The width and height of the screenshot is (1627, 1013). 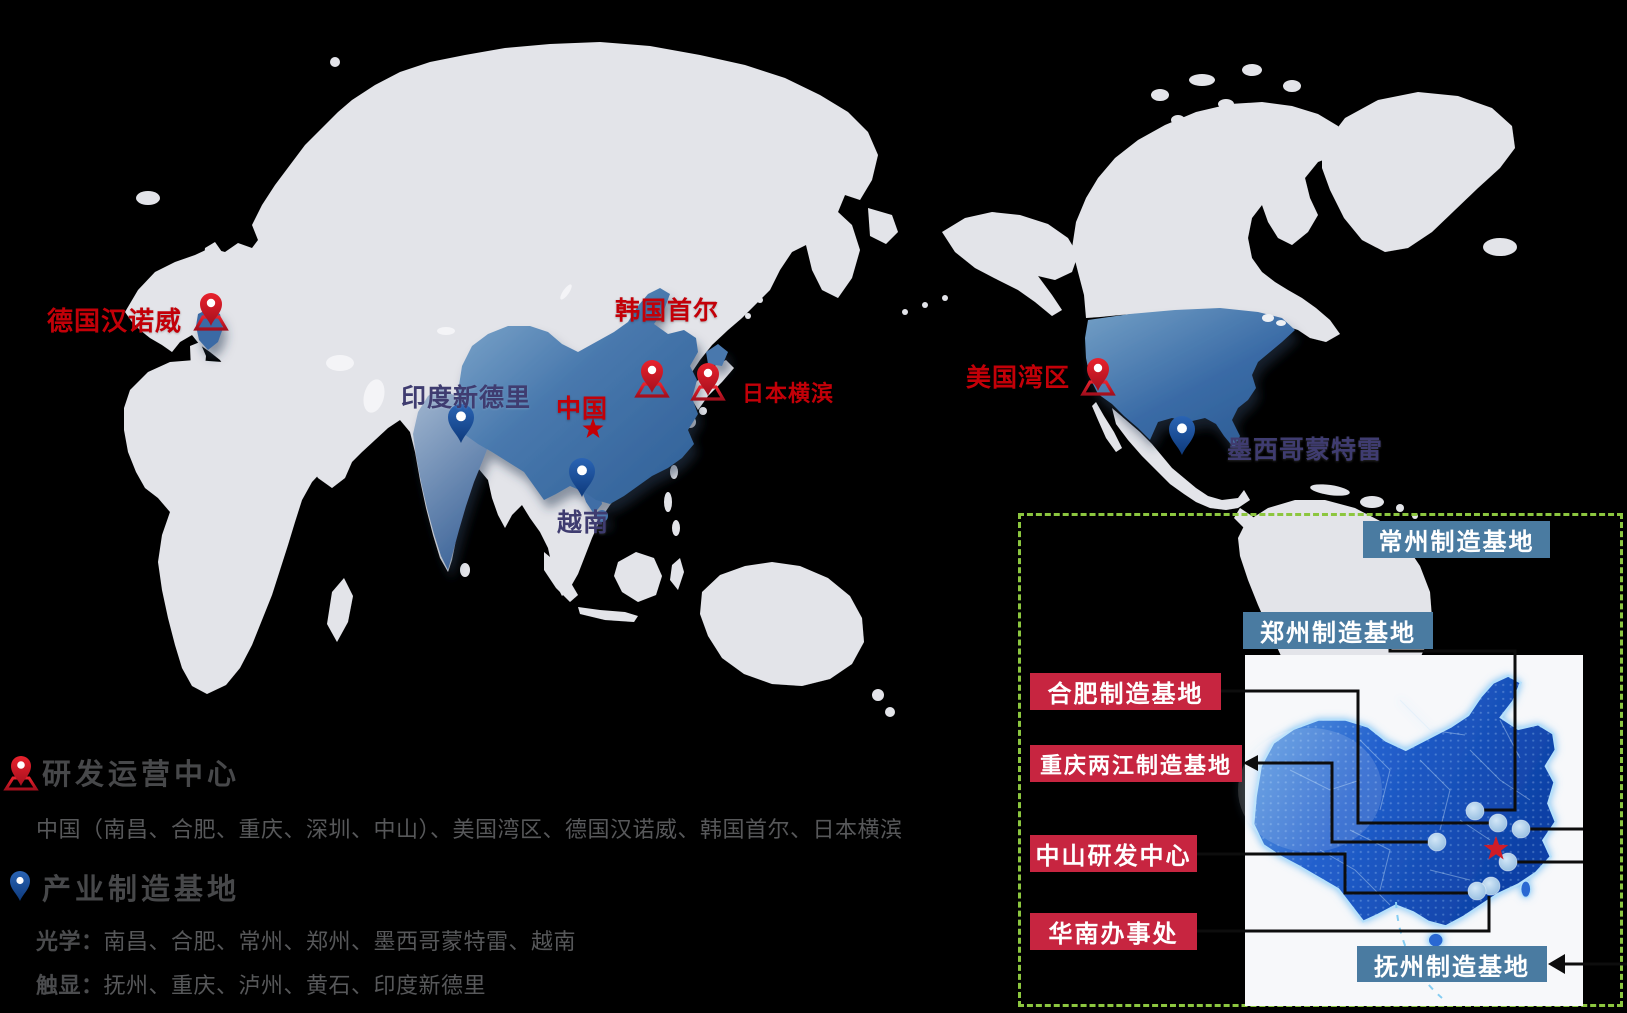 I want to click on arrowhead-chongqing, so click(x=1250, y=763).